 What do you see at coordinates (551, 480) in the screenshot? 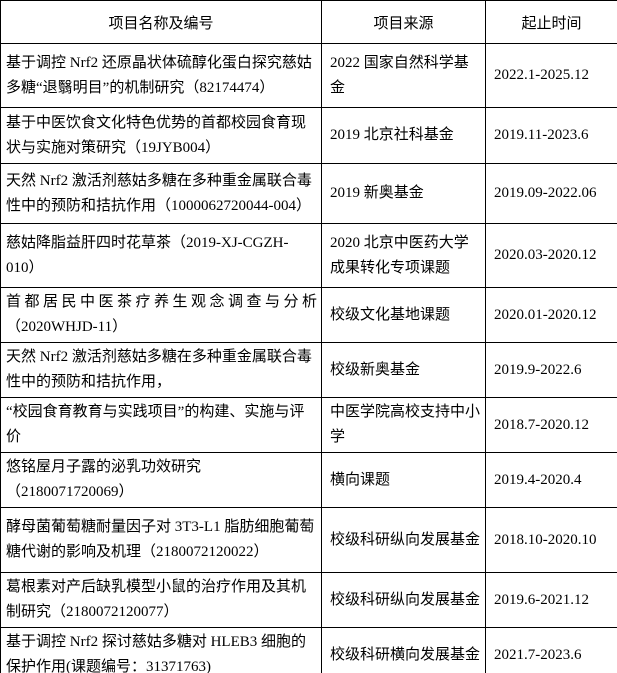
I see `project-period-cell: 2019.4-2020.4` at bounding box center [551, 480].